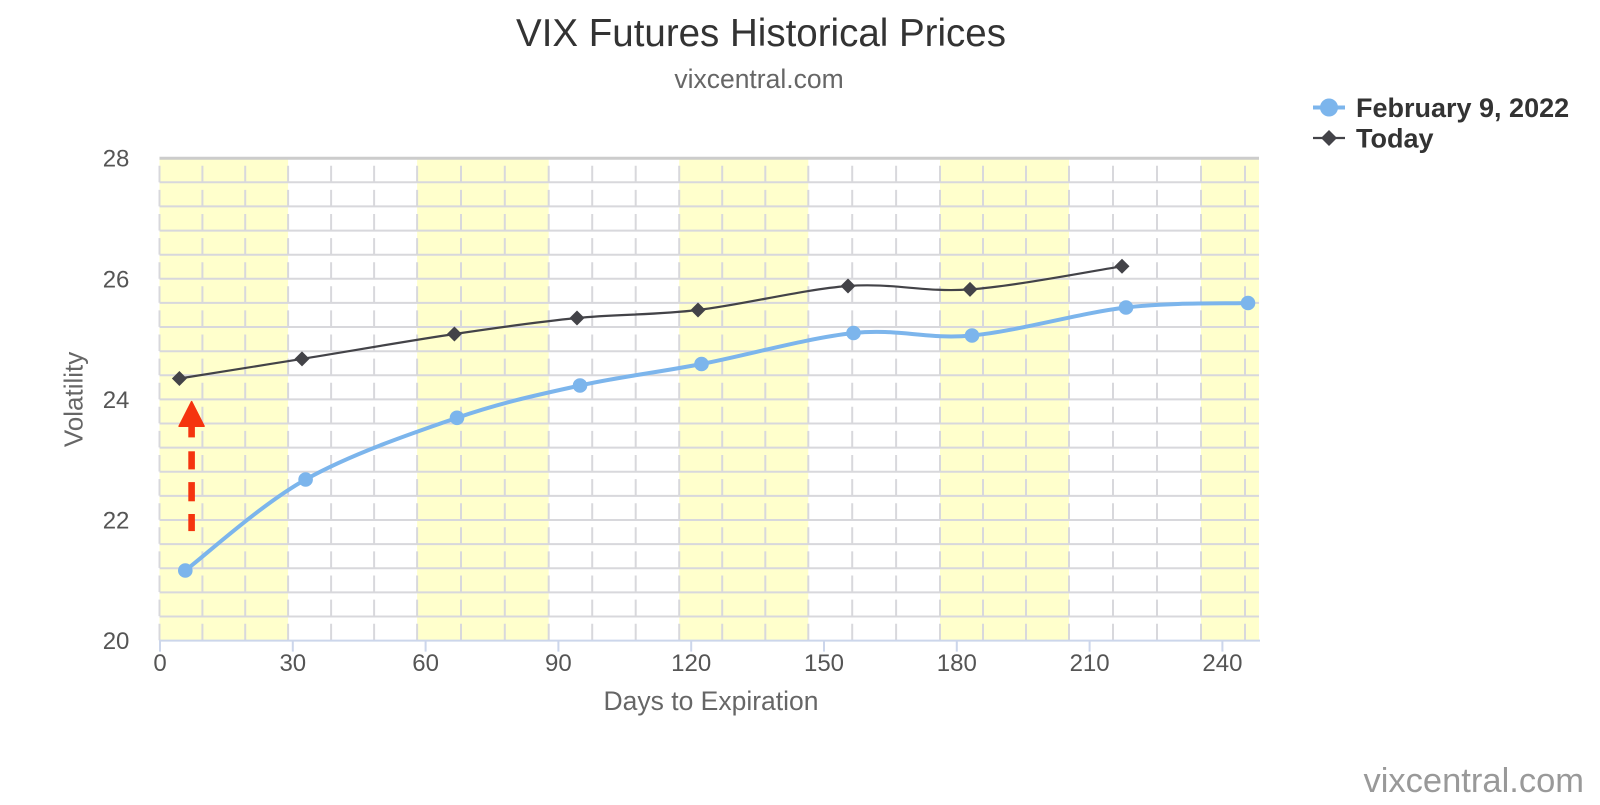 The image size is (1600, 805). I want to click on svg-text: 60, so click(425, 663).